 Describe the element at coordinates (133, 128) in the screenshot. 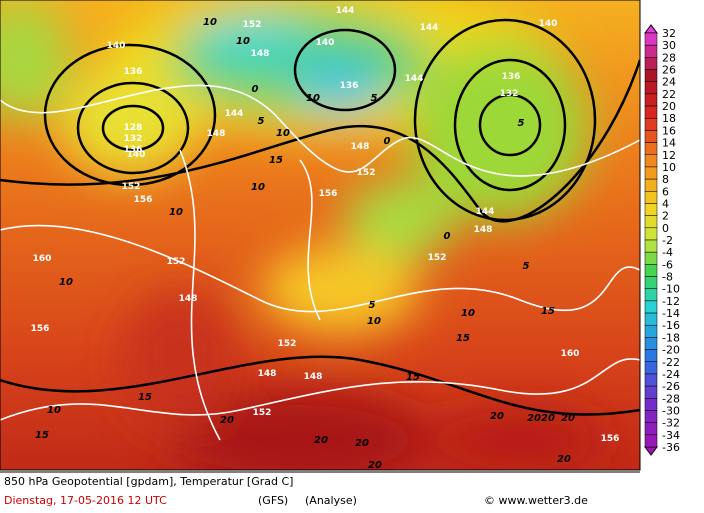

I see `height-label: 128` at that location.